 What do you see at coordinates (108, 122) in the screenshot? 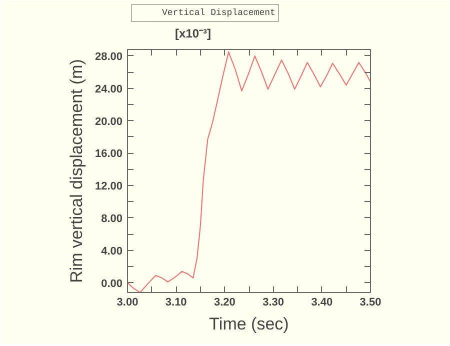
I see `y-tick-label: 20.00` at bounding box center [108, 122].